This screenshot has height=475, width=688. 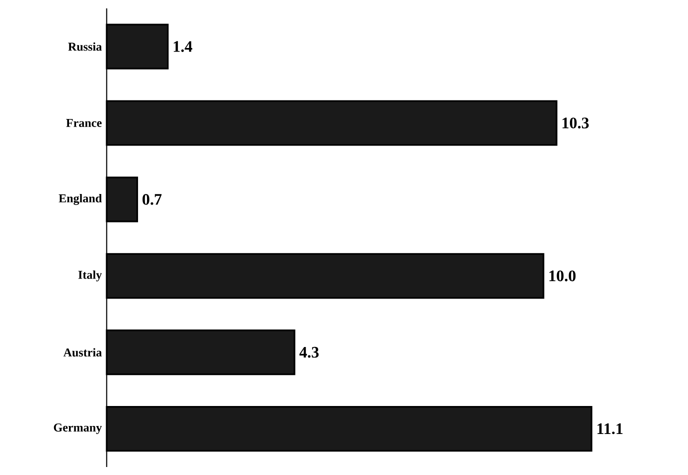 What do you see at coordinates (610, 428) in the screenshot?
I see `data-label: 11.1` at bounding box center [610, 428].